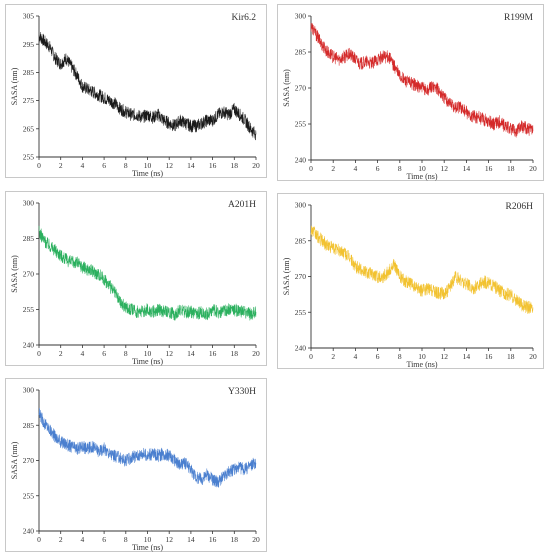 This screenshot has height=556, width=550. What do you see at coordinates (520, 207) in the screenshot?
I see `chart-title-r206h: R206H` at bounding box center [520, 207].